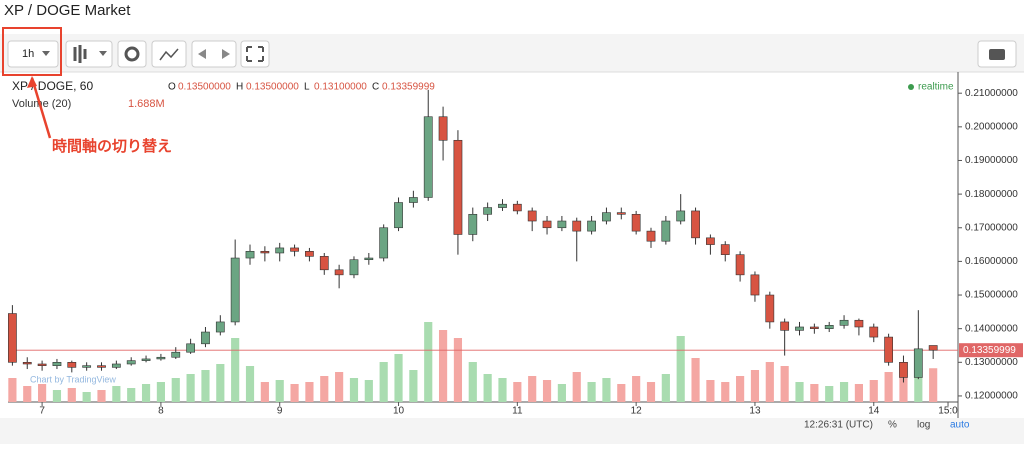  I want to click on indicator-icon, so click(169, 54).